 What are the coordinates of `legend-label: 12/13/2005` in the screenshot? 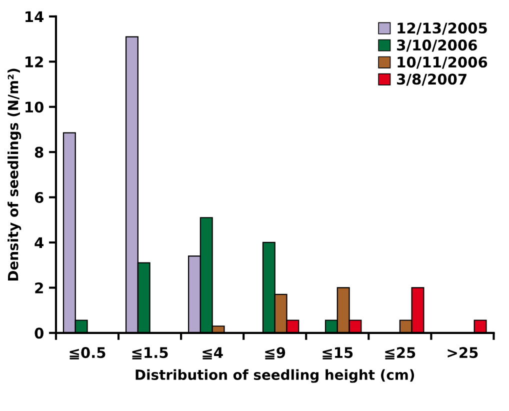 It's located at (442, 28).